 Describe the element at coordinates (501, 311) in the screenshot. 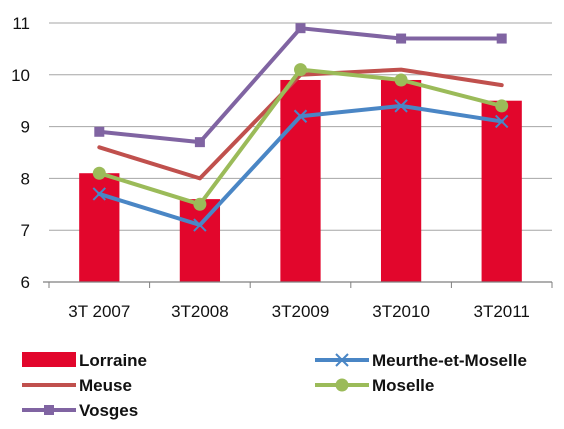

I see `x-tick-label: 3T2011` at that location.